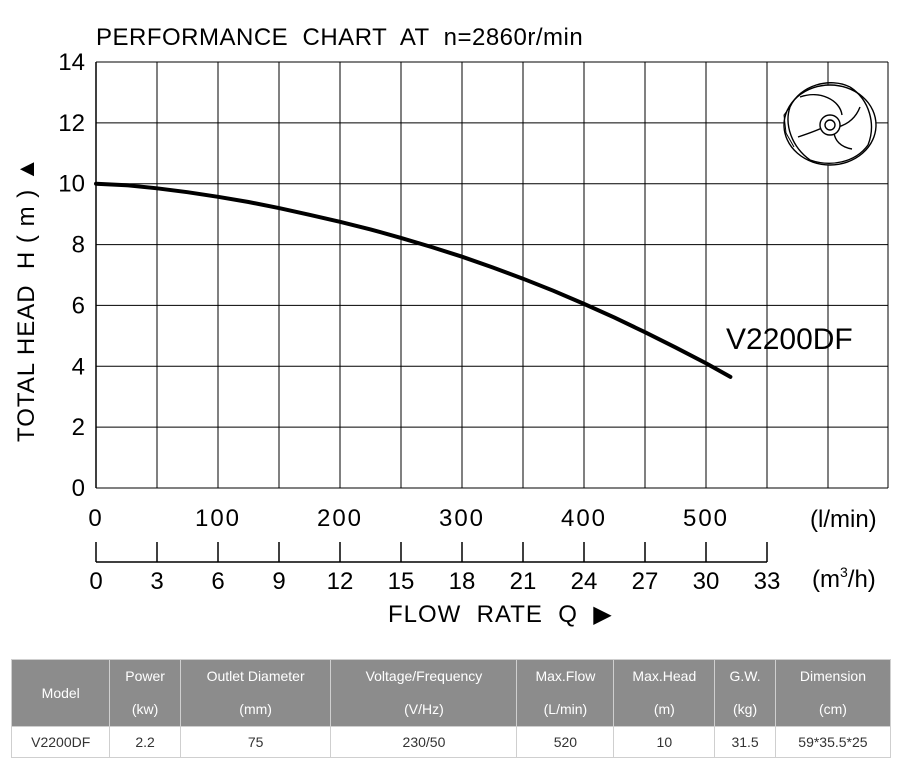 The height and width of the screenshot is (766, 901). What do you see at coordinates (745, 676) in the screenshot?
I see `header-label: G.W.` at bounding box center [745, 676].